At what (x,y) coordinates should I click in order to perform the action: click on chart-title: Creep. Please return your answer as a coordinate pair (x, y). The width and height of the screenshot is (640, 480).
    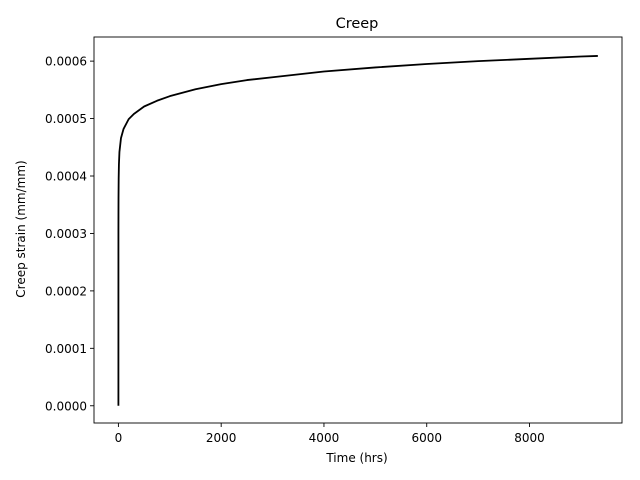
    Looking at the image, I should click on (357, 24).